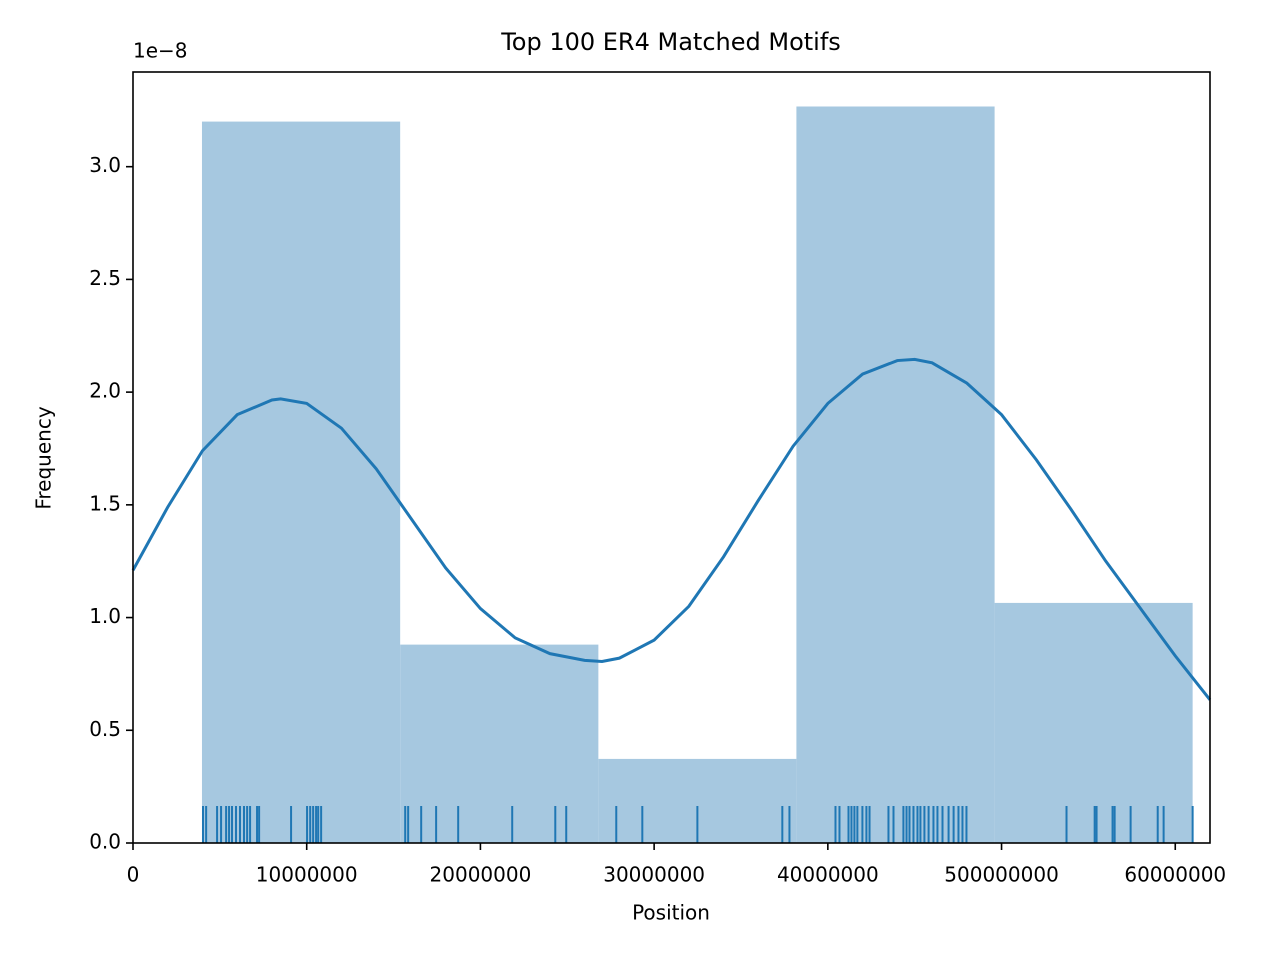 This screenshot has height=960, width=1280. What do you see at coordinates (105, 503) in the screenshot?
I see `y-tick-label: 1.5` at bounding box center [105, 503].